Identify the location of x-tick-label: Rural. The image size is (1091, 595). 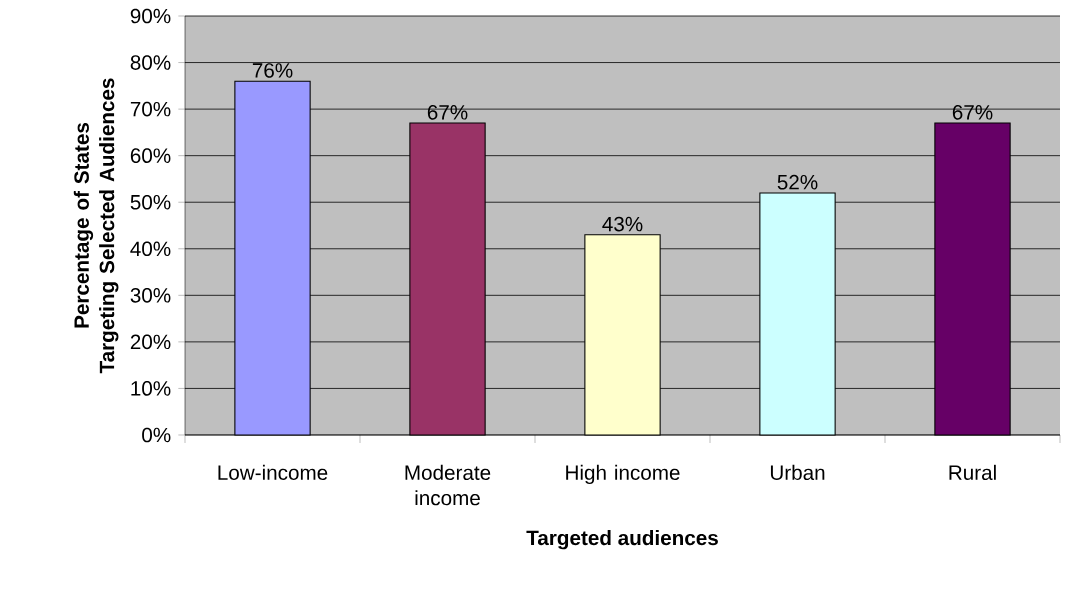
(972, 472).